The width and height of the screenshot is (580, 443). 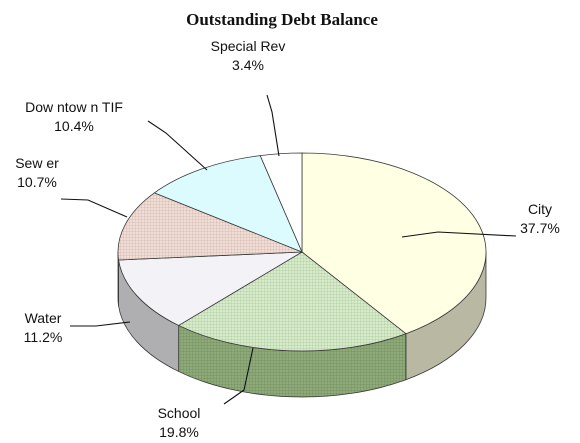 I want to click on leader-line-downtown-tif, so click(x=177, y=145).